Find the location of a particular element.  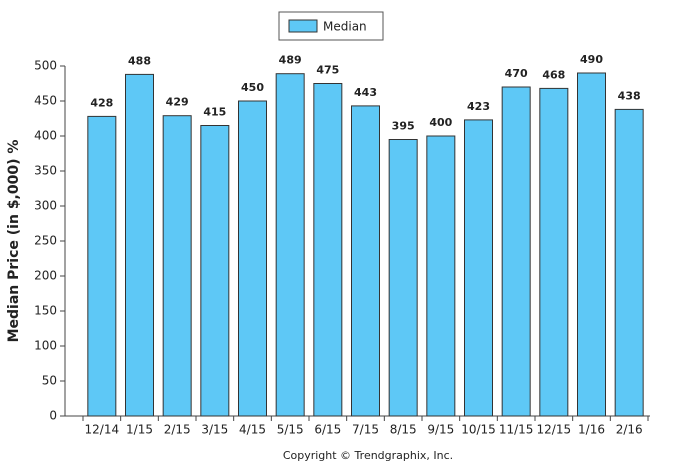

x-tick-label: 5/15 is located at coordinates (290, 430).